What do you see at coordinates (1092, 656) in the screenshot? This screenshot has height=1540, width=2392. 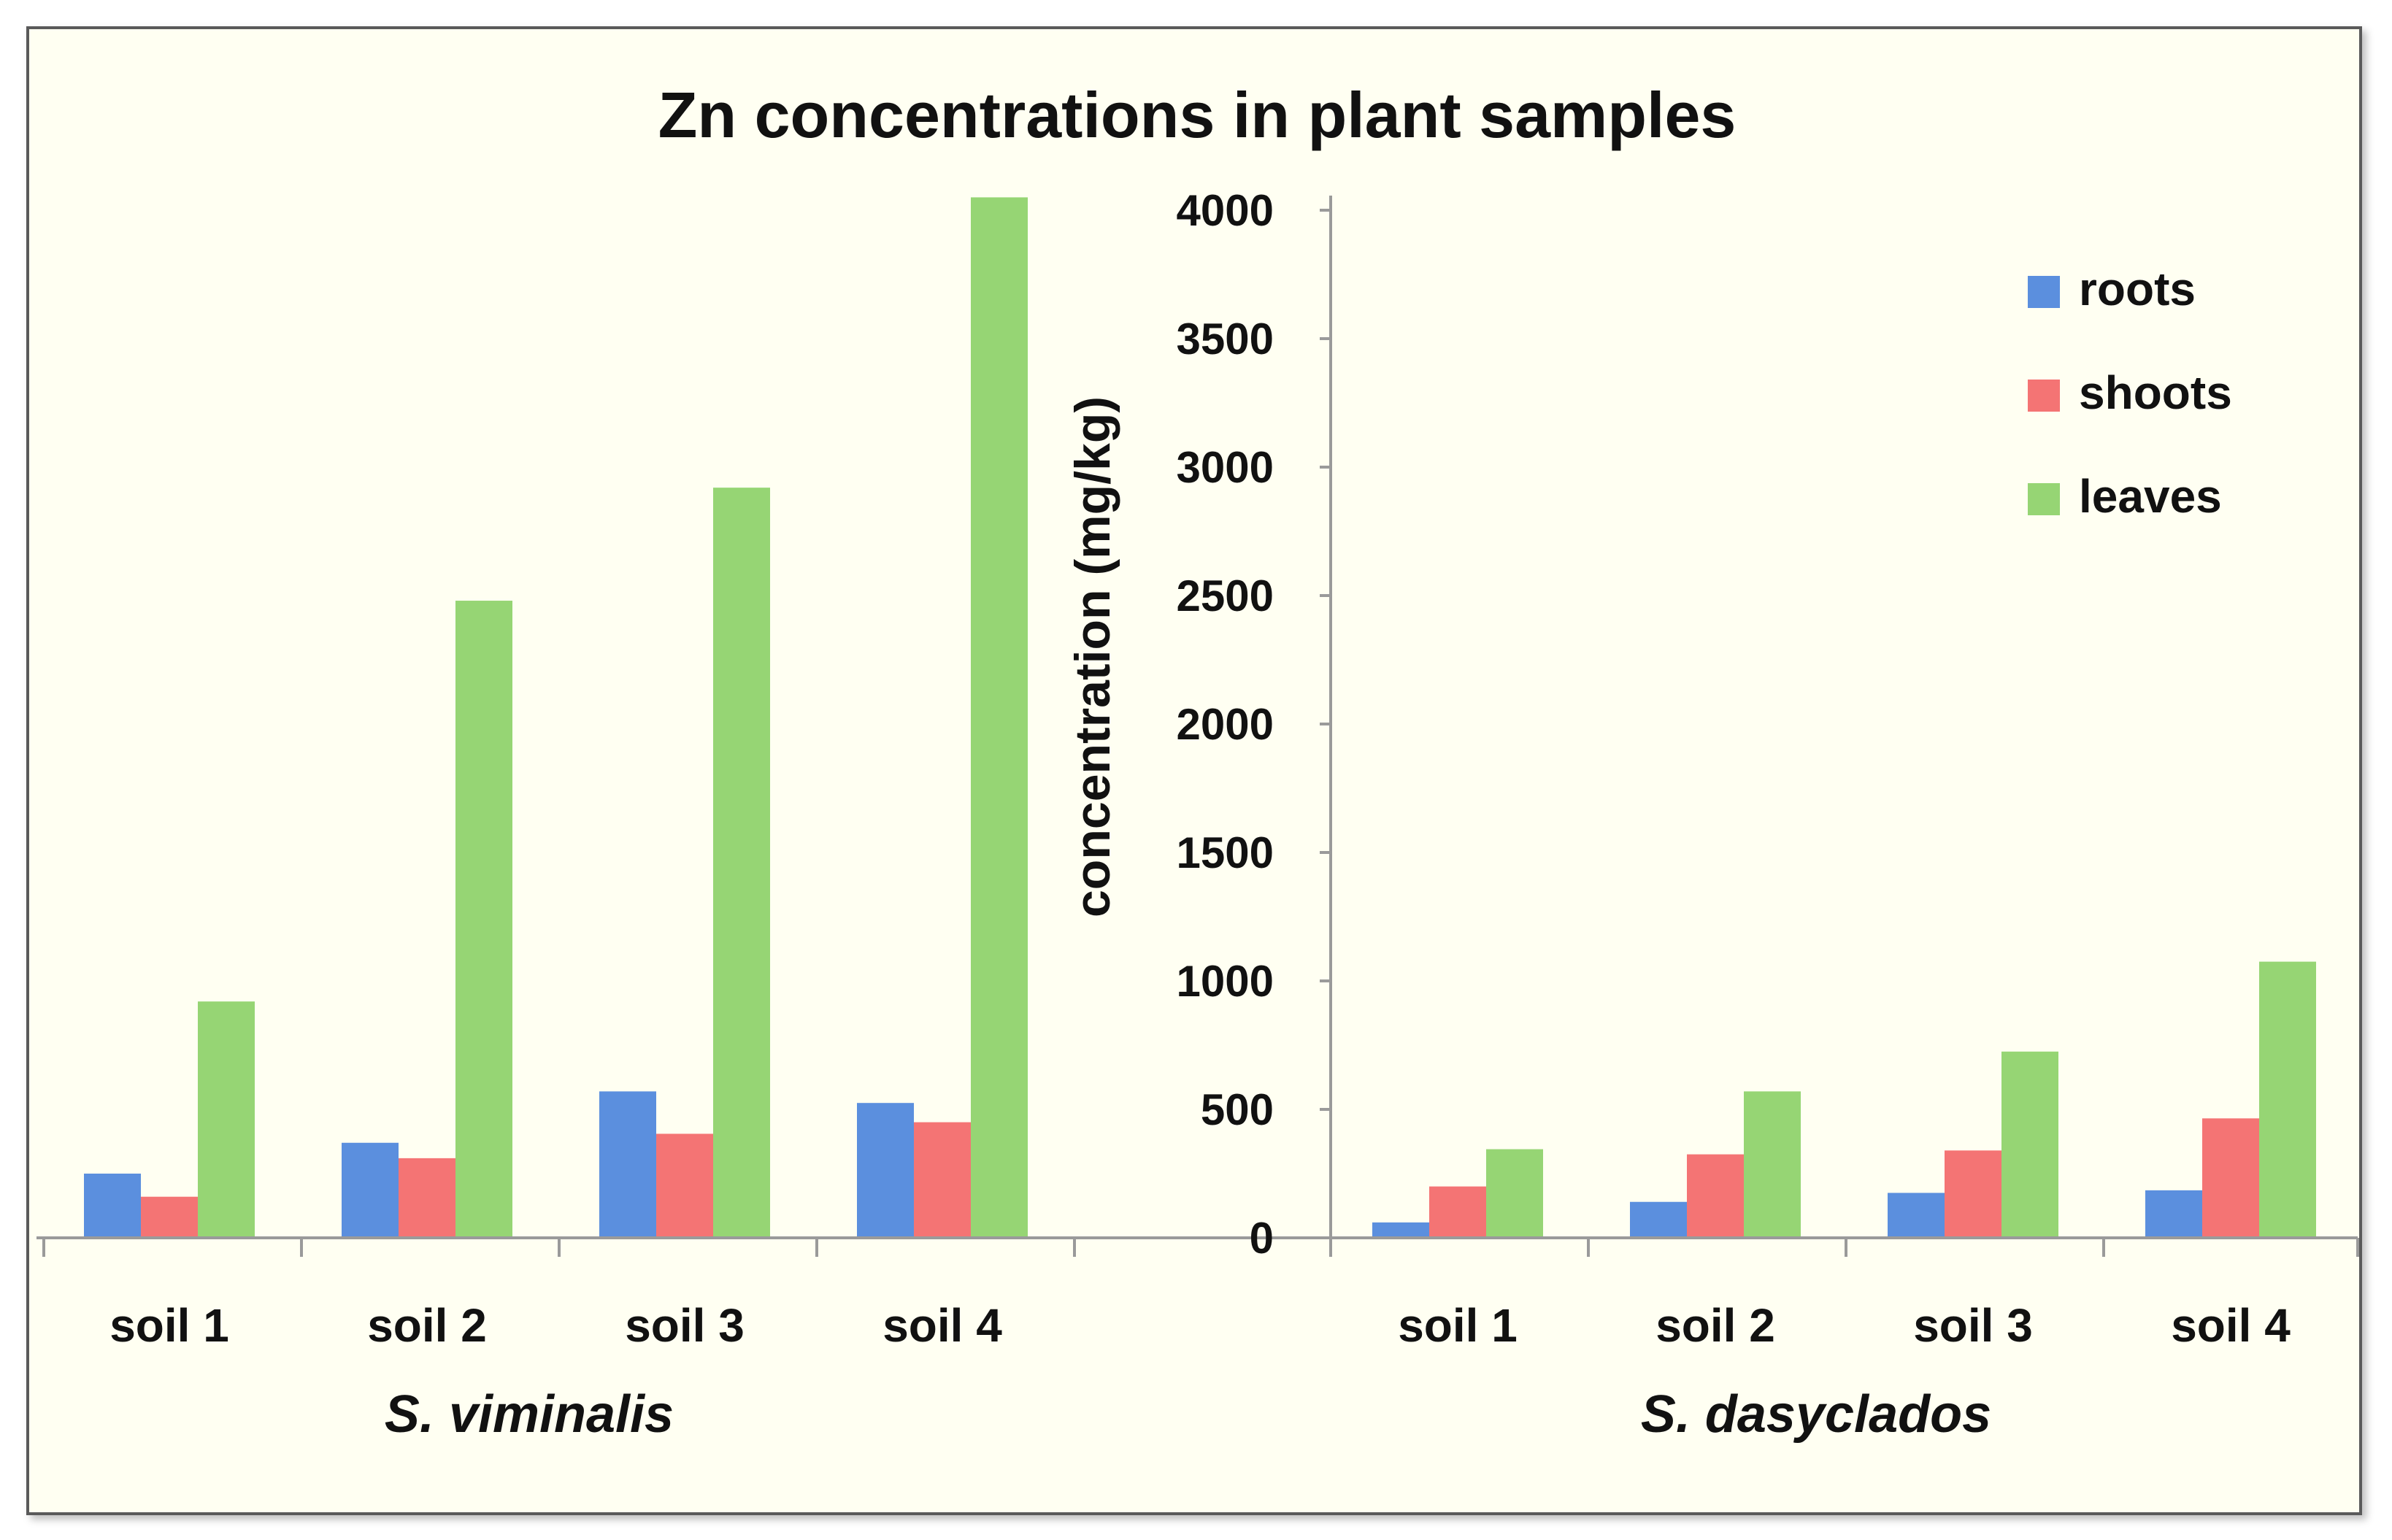 I see `y-axis-label: concentration (mg/kg)` at bounding box center [1092, 656].